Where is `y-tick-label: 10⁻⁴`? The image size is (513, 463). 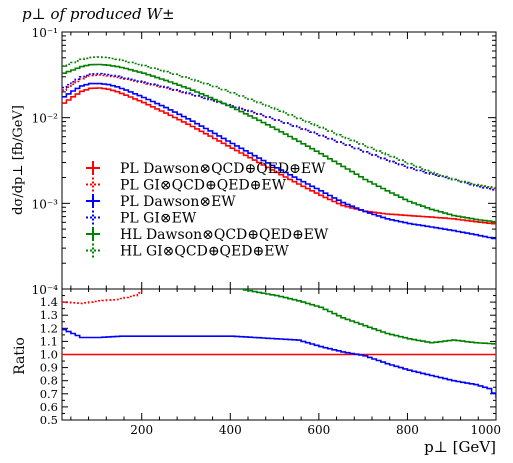
y-tick-label: 10⁻⁴ is located at coordinates (45, 290).